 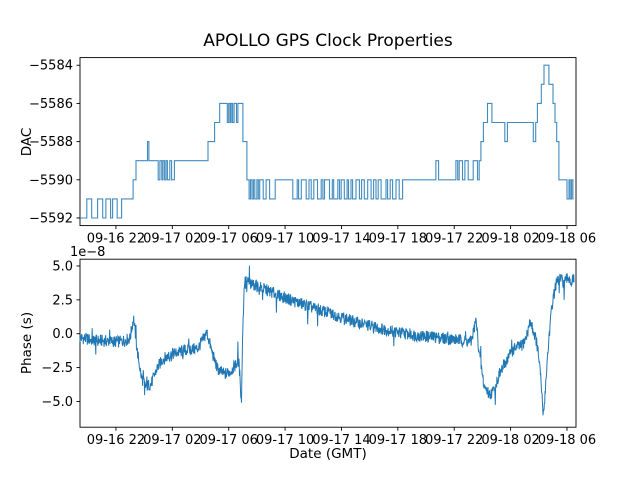 I want to click on y-tick-label: −5584, so click(x=51, y=66).